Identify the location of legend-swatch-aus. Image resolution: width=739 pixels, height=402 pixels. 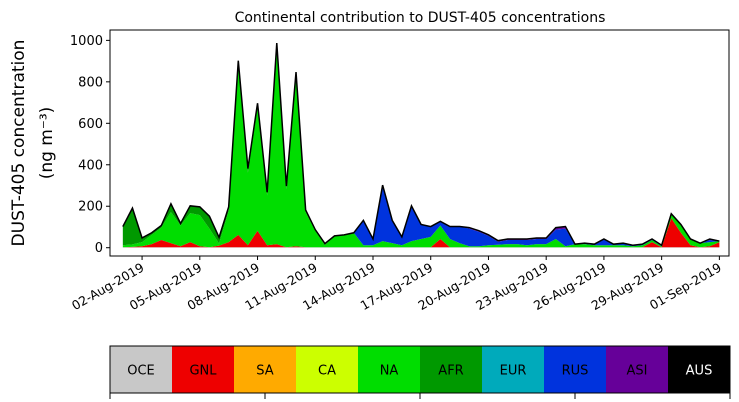
(699, 369).